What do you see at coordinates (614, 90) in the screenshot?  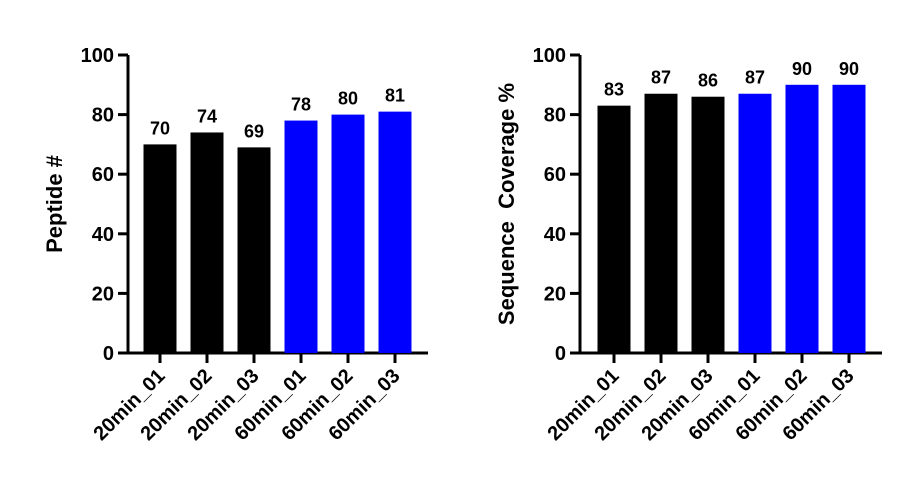 I see `data-label-20min_01: 83` at bounding box center [614, 90].